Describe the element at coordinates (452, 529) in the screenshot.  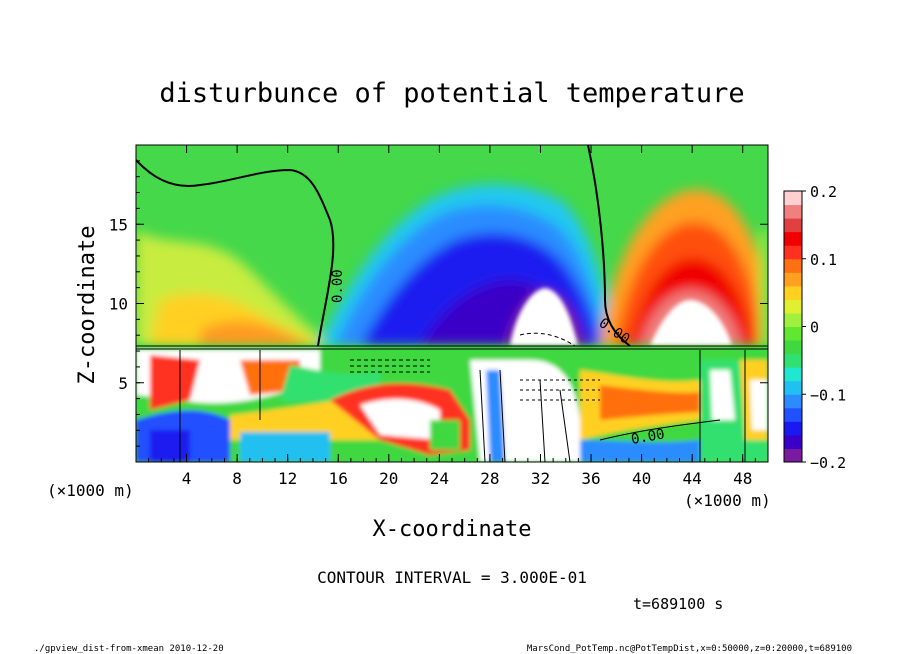
I see `x-axis-label: X-coordinate` at that location.